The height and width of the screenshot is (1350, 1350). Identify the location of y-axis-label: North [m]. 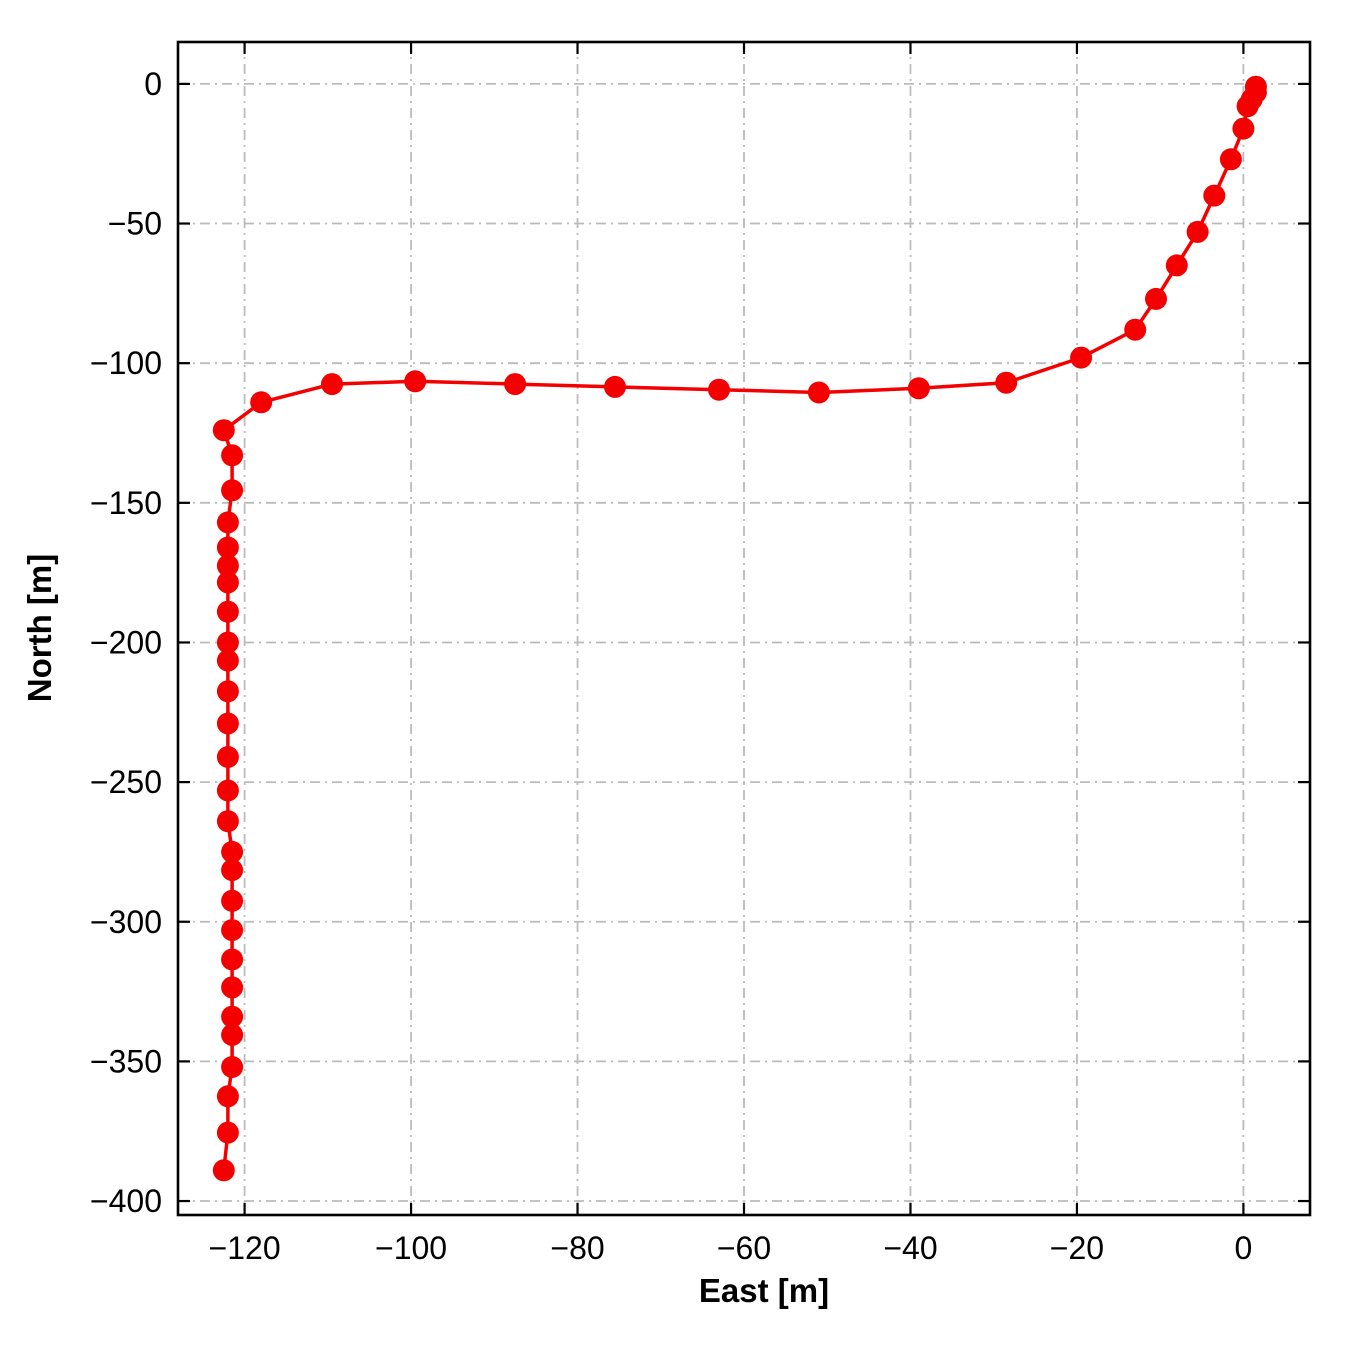
(39, 628).